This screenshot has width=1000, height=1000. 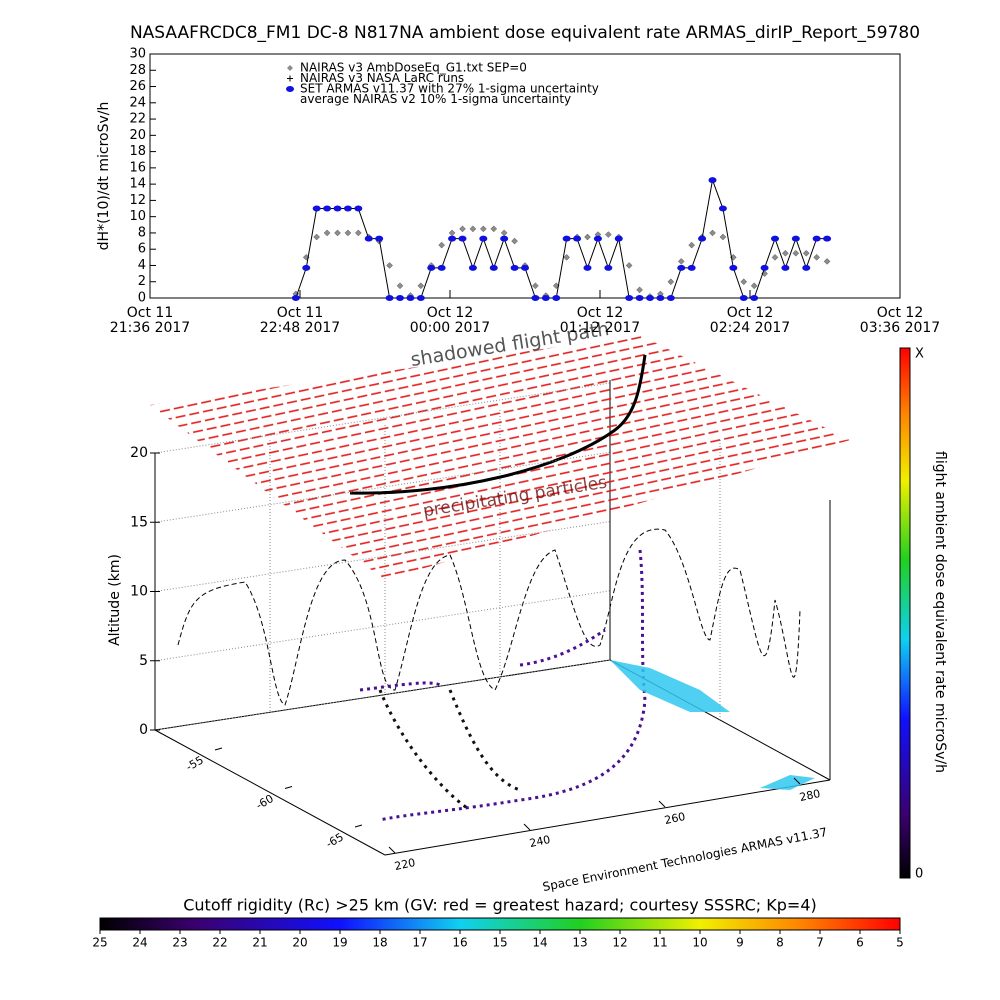 What do you see at coordinates (419, 943) in the screenshot?
I see `colorbar-tick-label: 17` at bounding box center [419, 943].